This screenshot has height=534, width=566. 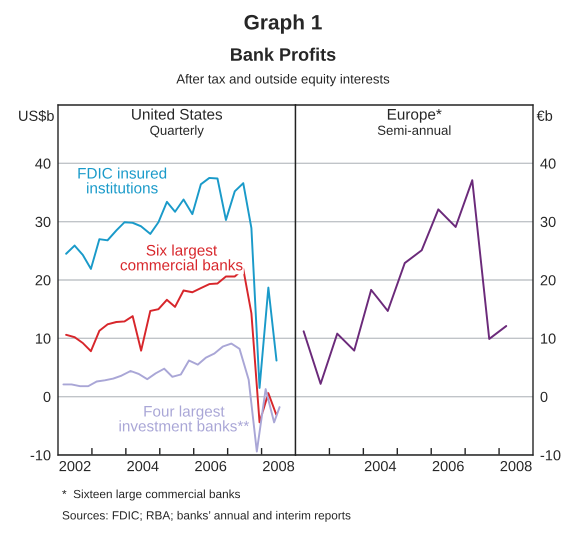 What do you see at coordinates (36, 116) in the screenshot?
I see `y-axis-title: US$b` at bounding box center [36, 116].